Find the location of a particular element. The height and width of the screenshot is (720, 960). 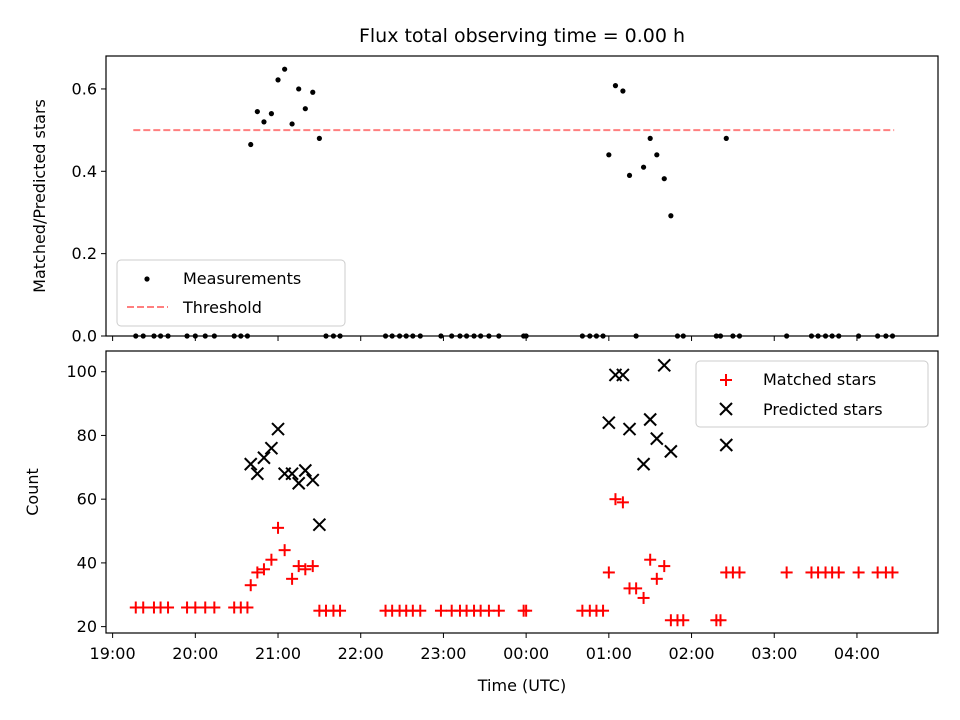

count-x-tick-label: 21:00 is located at coordinates (278, 653).